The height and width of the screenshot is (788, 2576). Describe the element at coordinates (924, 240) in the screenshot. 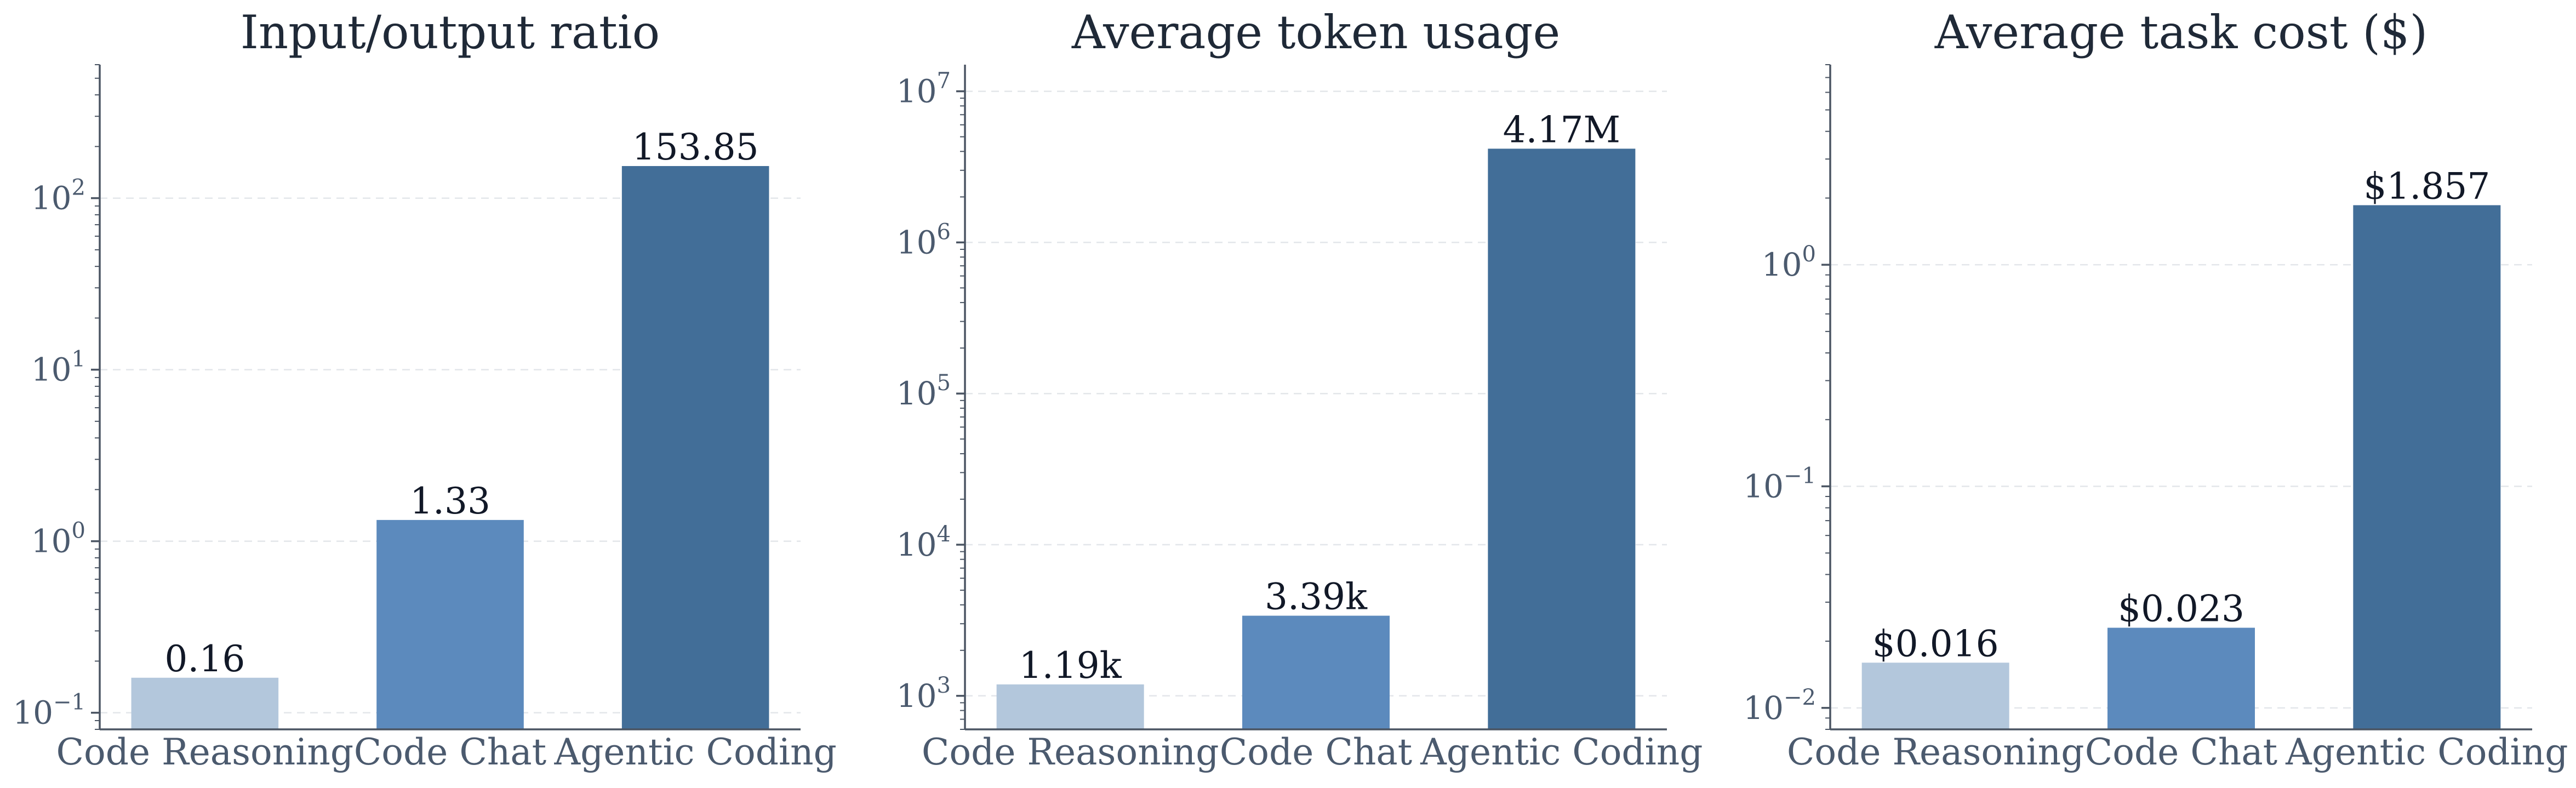

I see `y-tick-label: 10⁶` at that location.